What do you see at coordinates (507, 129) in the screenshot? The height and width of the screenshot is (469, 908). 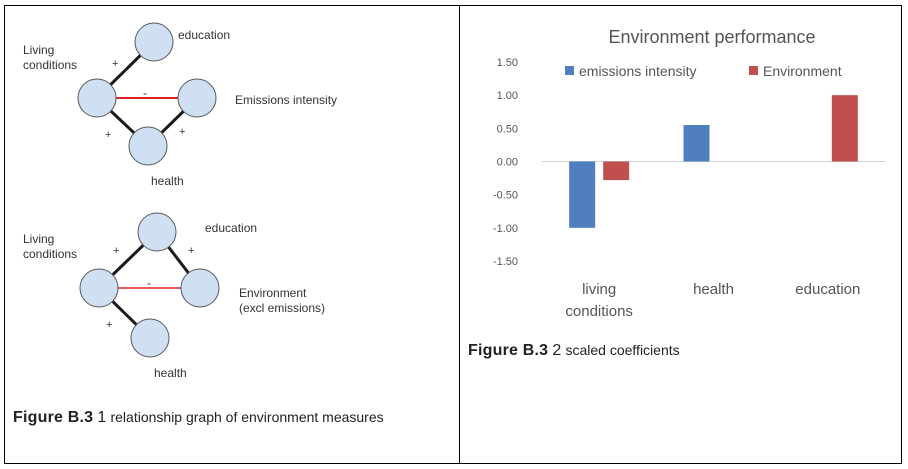 I see `y-tick-label: 0.50` at bounding box center [507, 129].